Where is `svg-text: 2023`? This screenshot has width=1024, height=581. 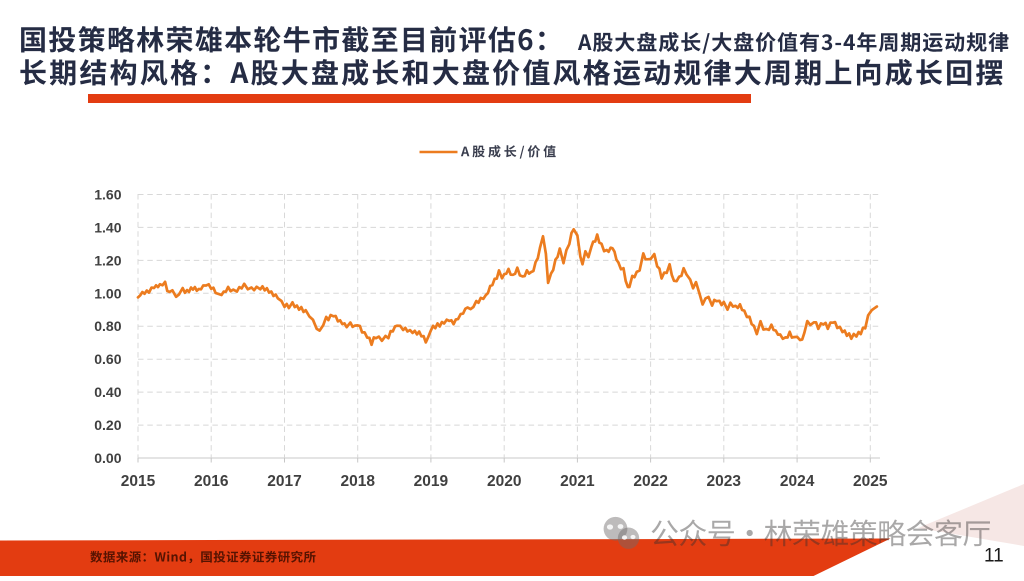
svg-text: 2023 is located at coordinates (724, 481).